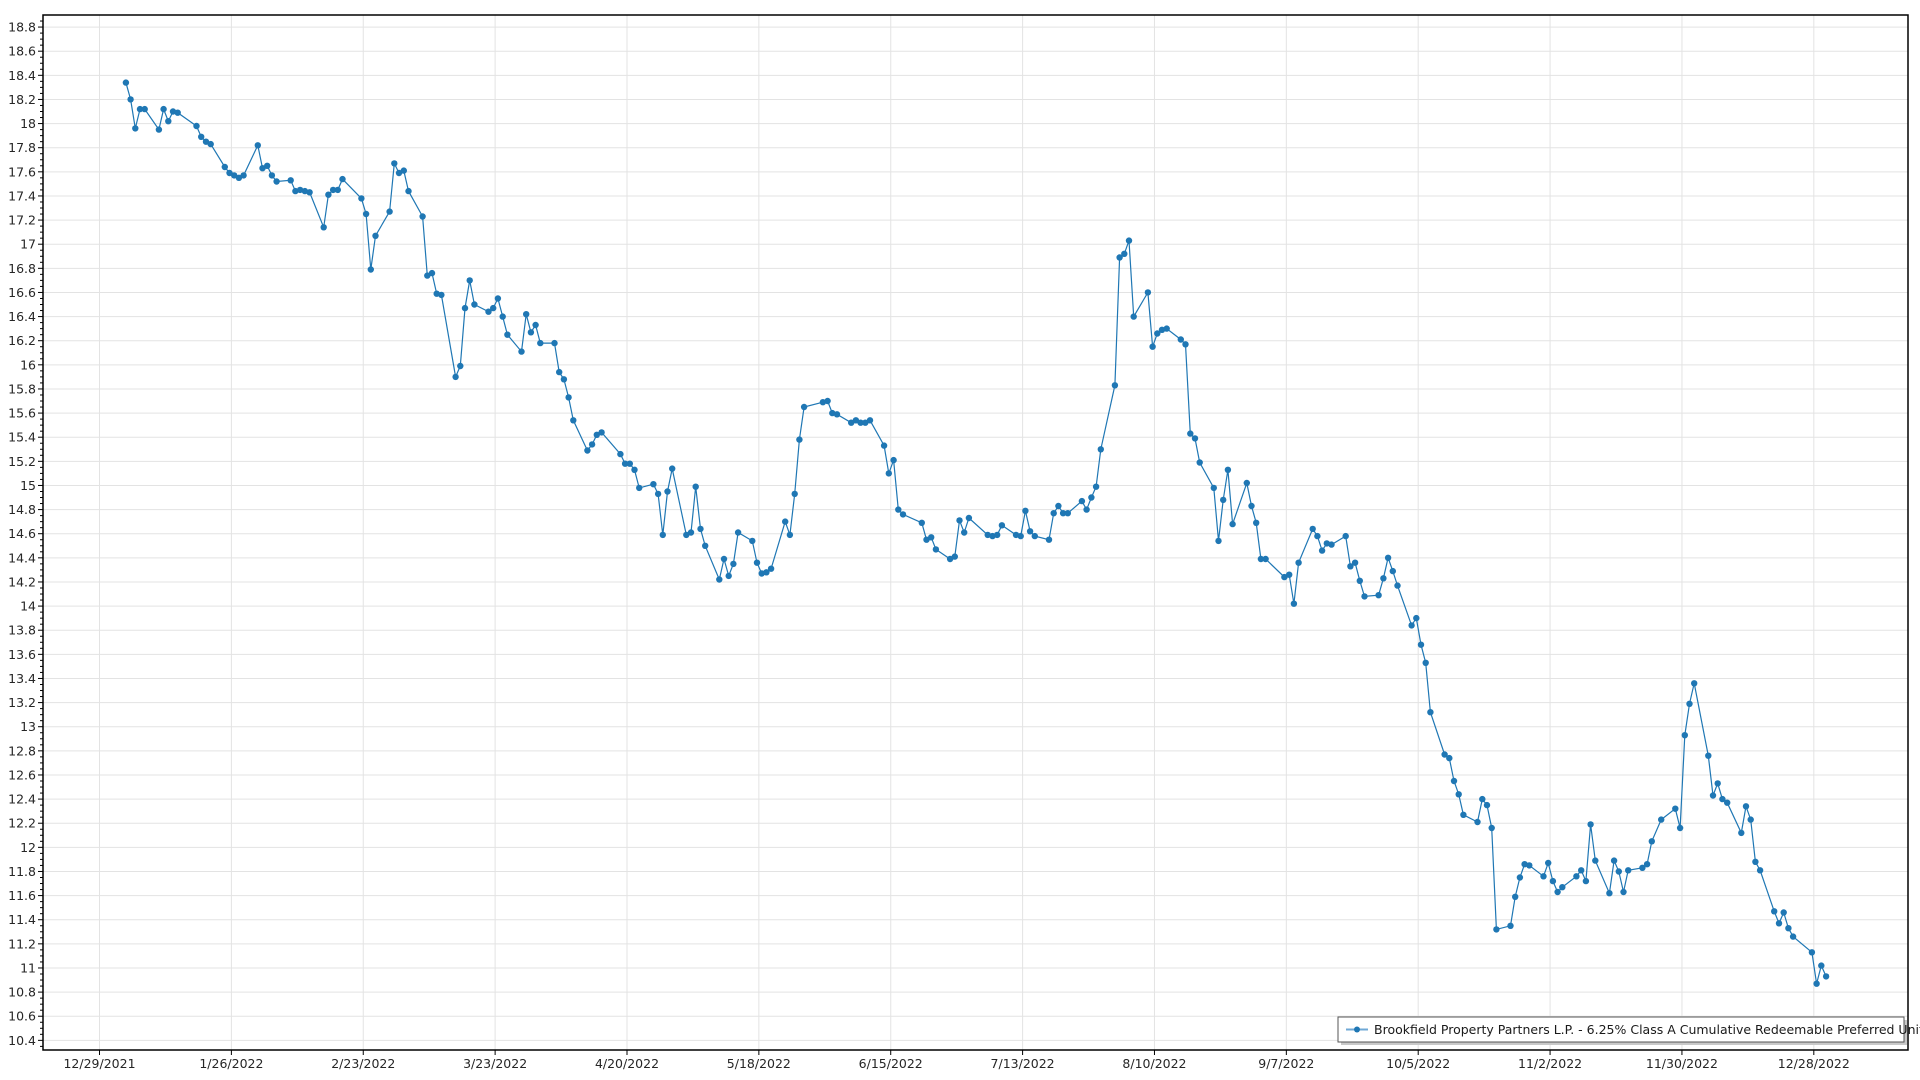  I want to click on x-tick-label: 7/13/2022, so click(1023, 1063).